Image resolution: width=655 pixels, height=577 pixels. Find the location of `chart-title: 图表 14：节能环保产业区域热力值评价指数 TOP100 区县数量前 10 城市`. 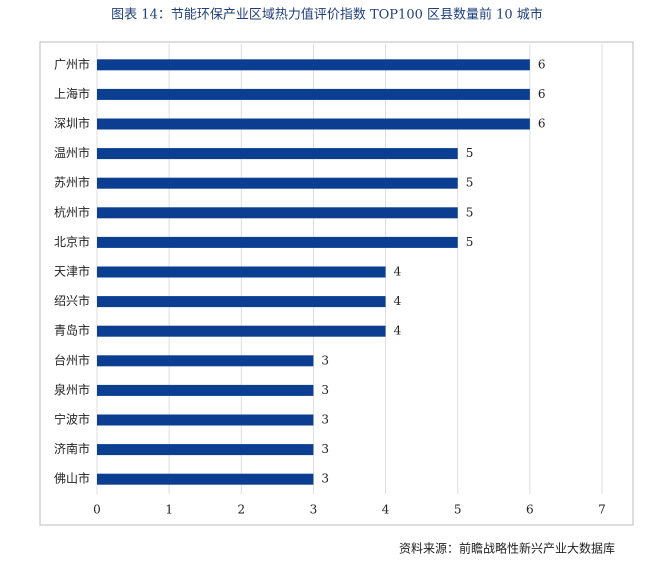

chart-title: 图表 14：节能环保产业区域热力值评价指数 TOP100 区县数量前 10 城市 is located at coordinates (327, 15).